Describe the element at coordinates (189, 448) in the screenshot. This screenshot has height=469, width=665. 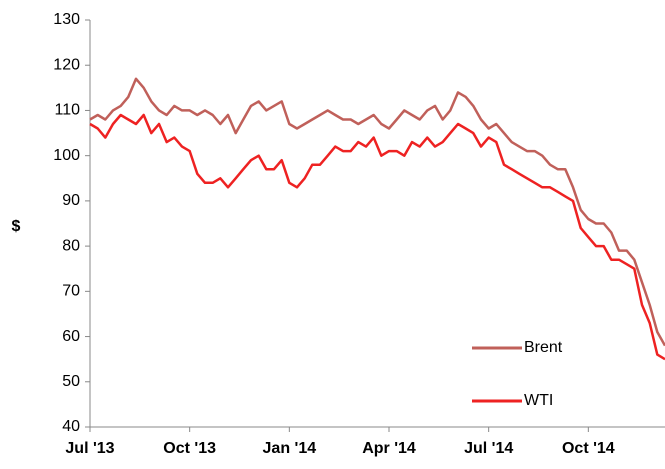
I see `x-tick-label: Oct '13` at that location.